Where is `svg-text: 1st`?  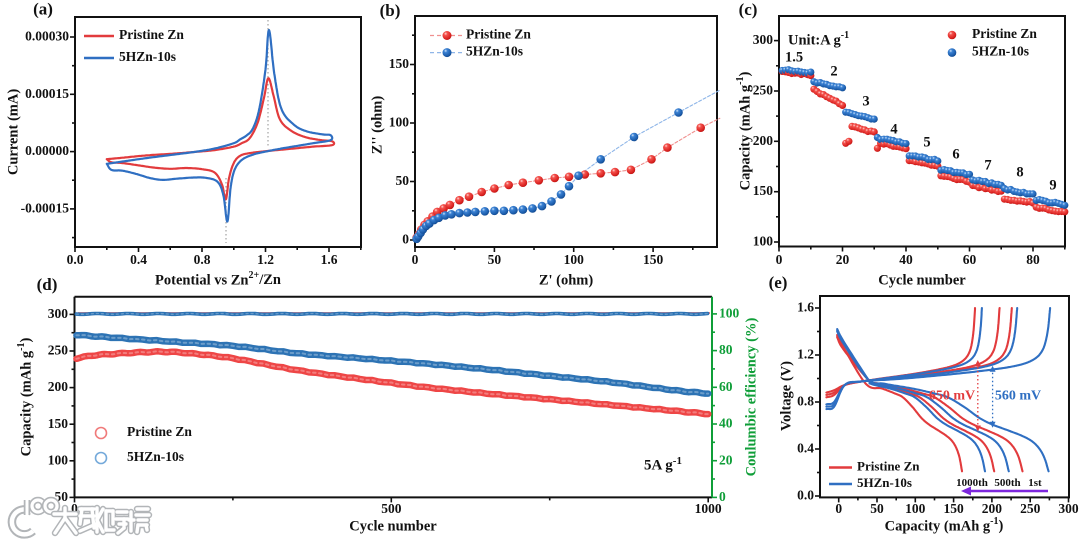
svg-text: 1st is located at coordinates (1035, 483).